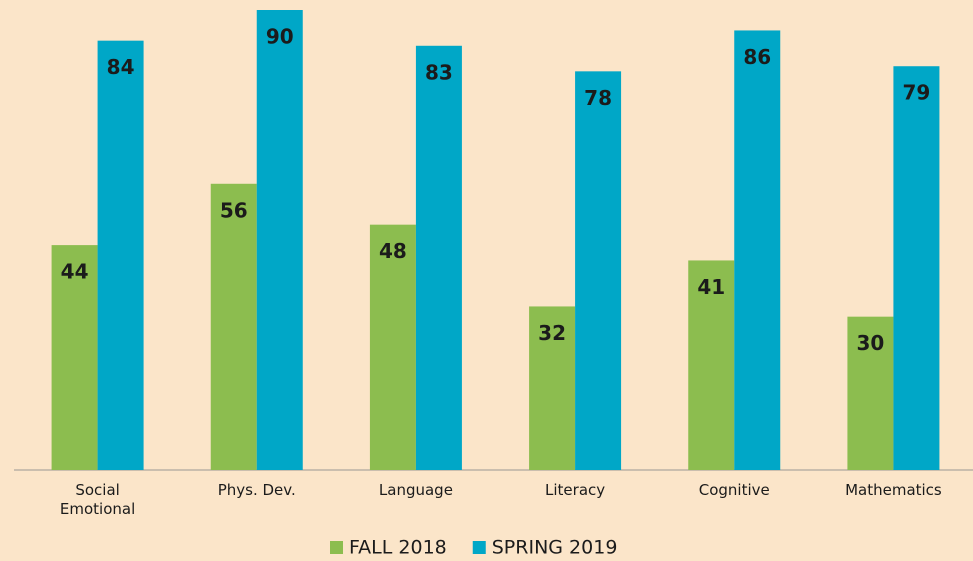 The width and height of the screenshot is (973, 561). Describe the element at coordinates (870, 343) in the screenshot. I see `data-label: 30` at that location.